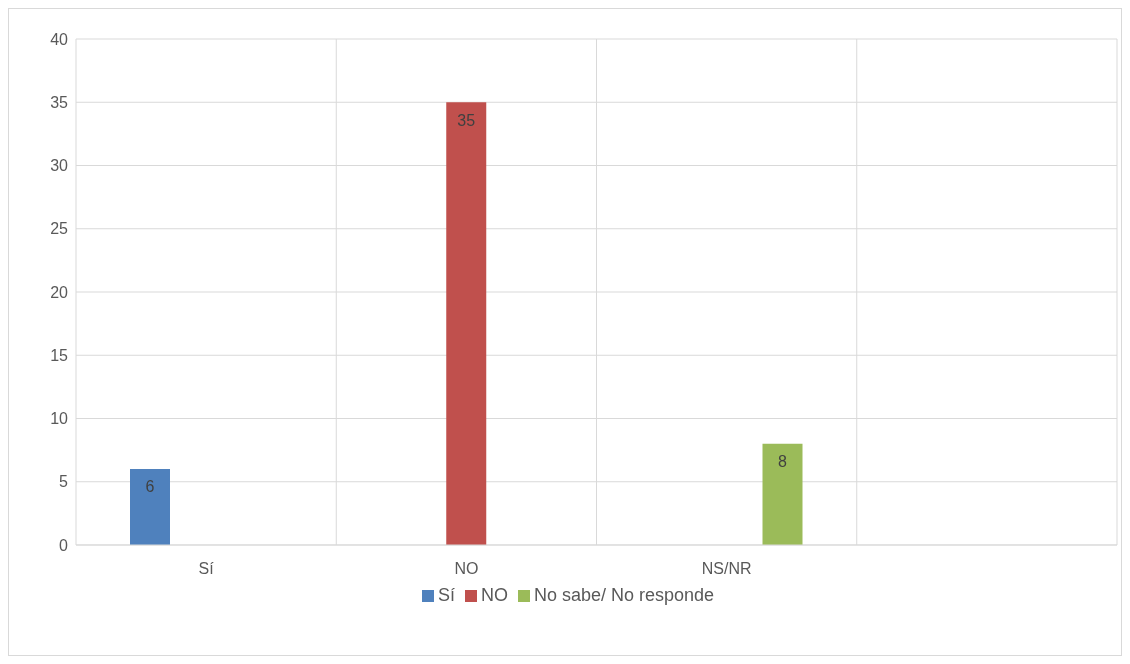 This screenshot has height=664, width=1130. I want to click on legend-label: No sabe/ No responde, so click(624, 595).